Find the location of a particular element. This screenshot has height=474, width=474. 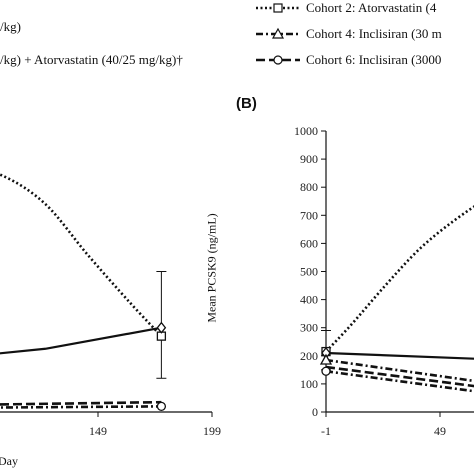

panel-b-y-tick-label: 1000 is located at coordinates (306, 131).